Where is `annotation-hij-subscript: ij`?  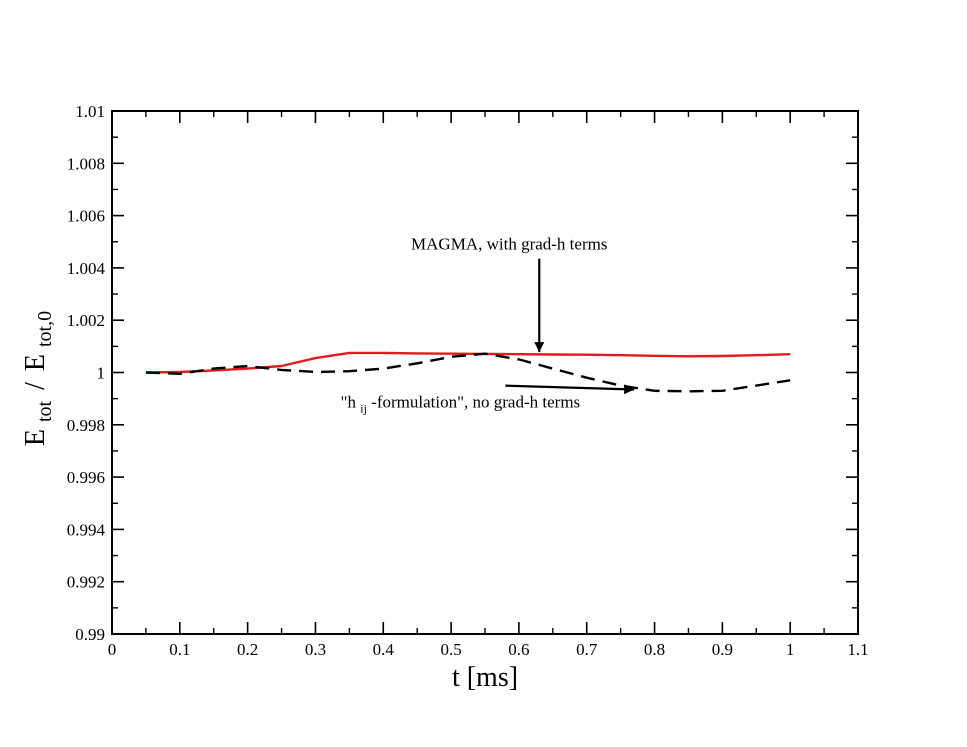 annotation-hij-subscript: ij is located at coordinates (363, 409).